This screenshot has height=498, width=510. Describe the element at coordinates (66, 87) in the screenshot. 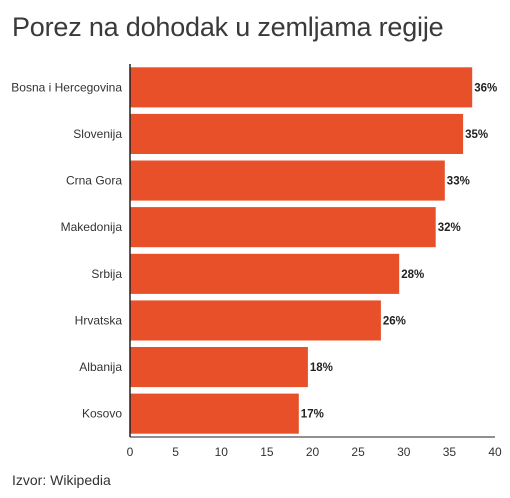

I see `category-label: Bosna i Hercegovina` at that location.